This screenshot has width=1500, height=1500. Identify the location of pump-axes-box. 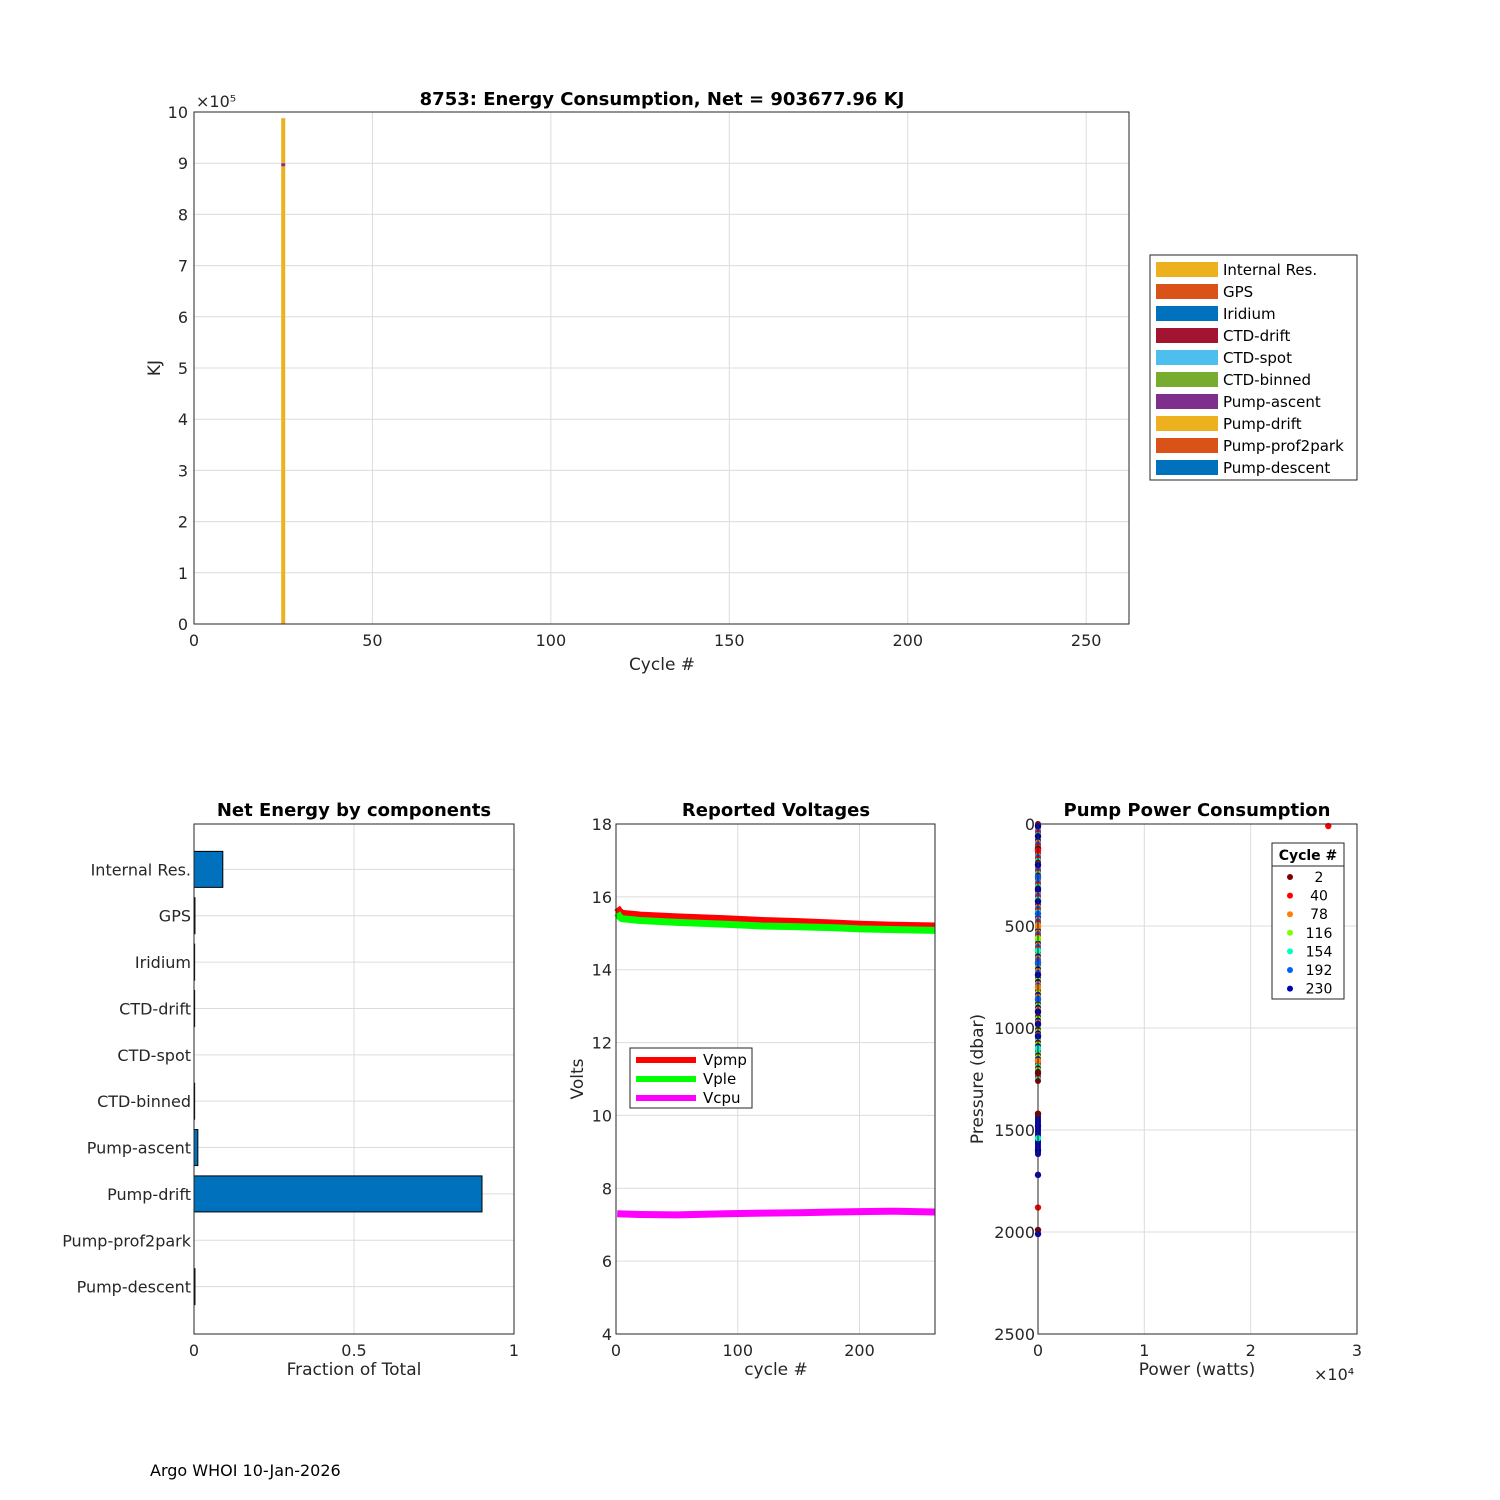
(1197, 1079).